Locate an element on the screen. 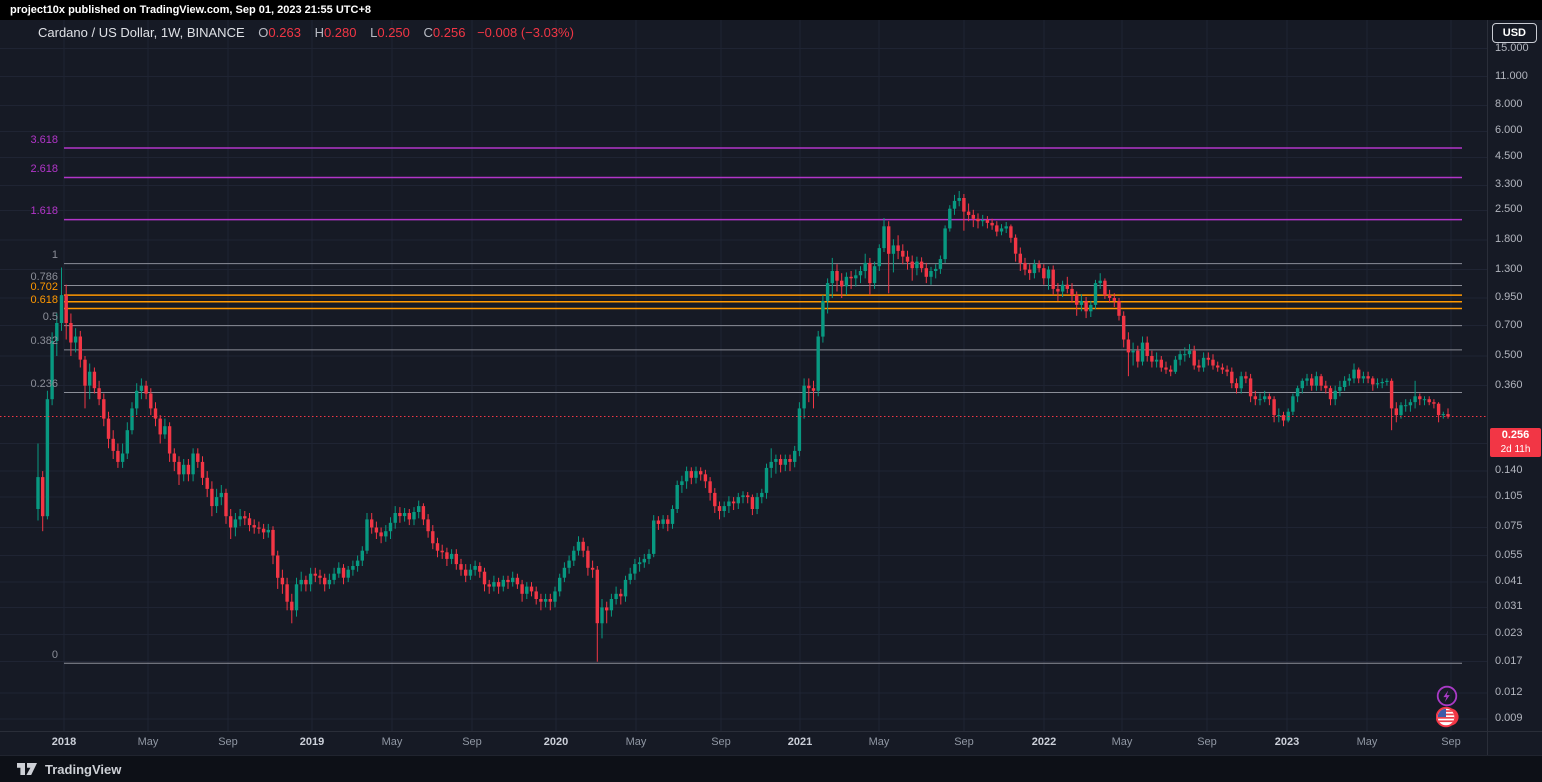  price-tick: 0.950 is located at coordinates (1509, 297).